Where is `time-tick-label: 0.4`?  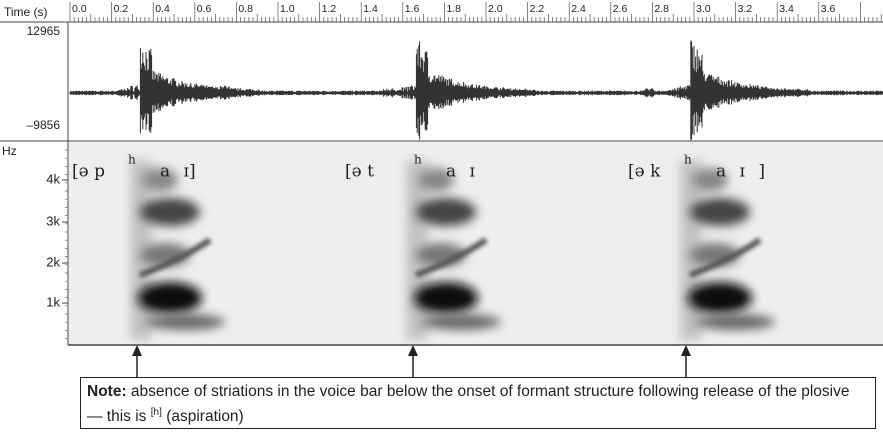
time-tick-label: 0.4 is located at coordinates (162, 9).